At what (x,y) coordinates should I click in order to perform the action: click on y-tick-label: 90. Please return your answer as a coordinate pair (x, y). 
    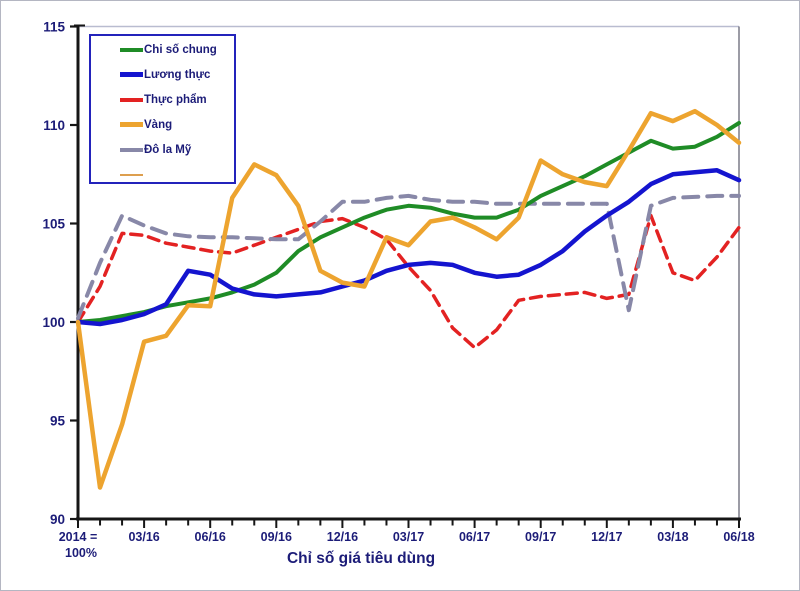
    Looking at the image, I should click on (57, 519).